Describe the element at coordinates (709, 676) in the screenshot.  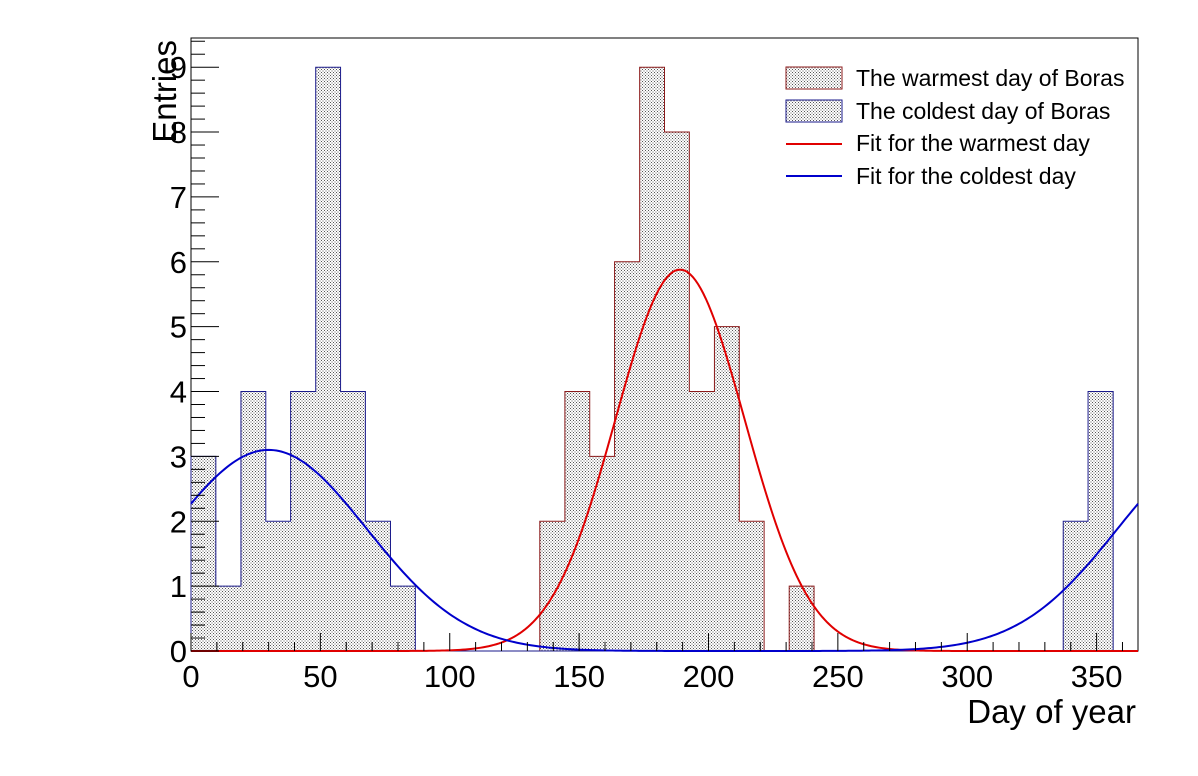
I see `x-tick-label: 200` at that location.